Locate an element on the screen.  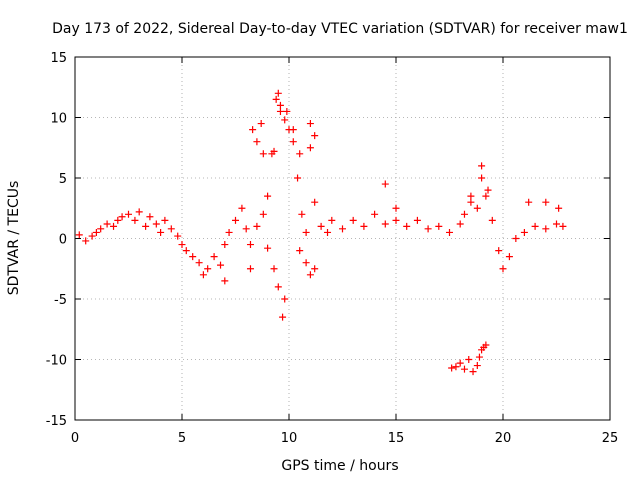
y-tick-label: -10 is located at coordinates (56, 361).